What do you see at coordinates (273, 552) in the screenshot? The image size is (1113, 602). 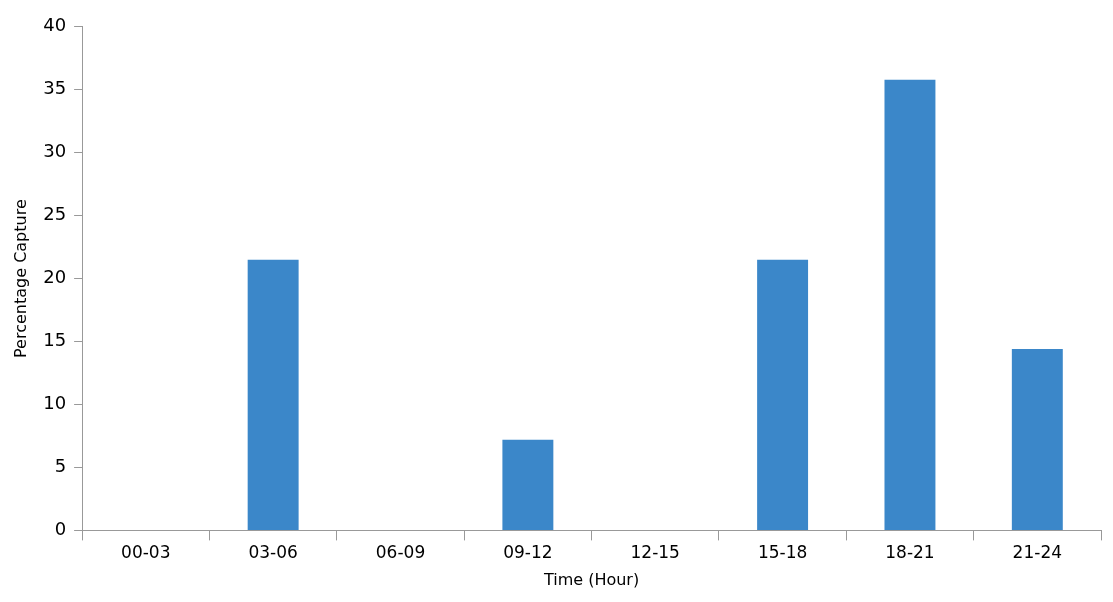 I see `x-tick-label: 03-06` at bounding box center [273, 552].